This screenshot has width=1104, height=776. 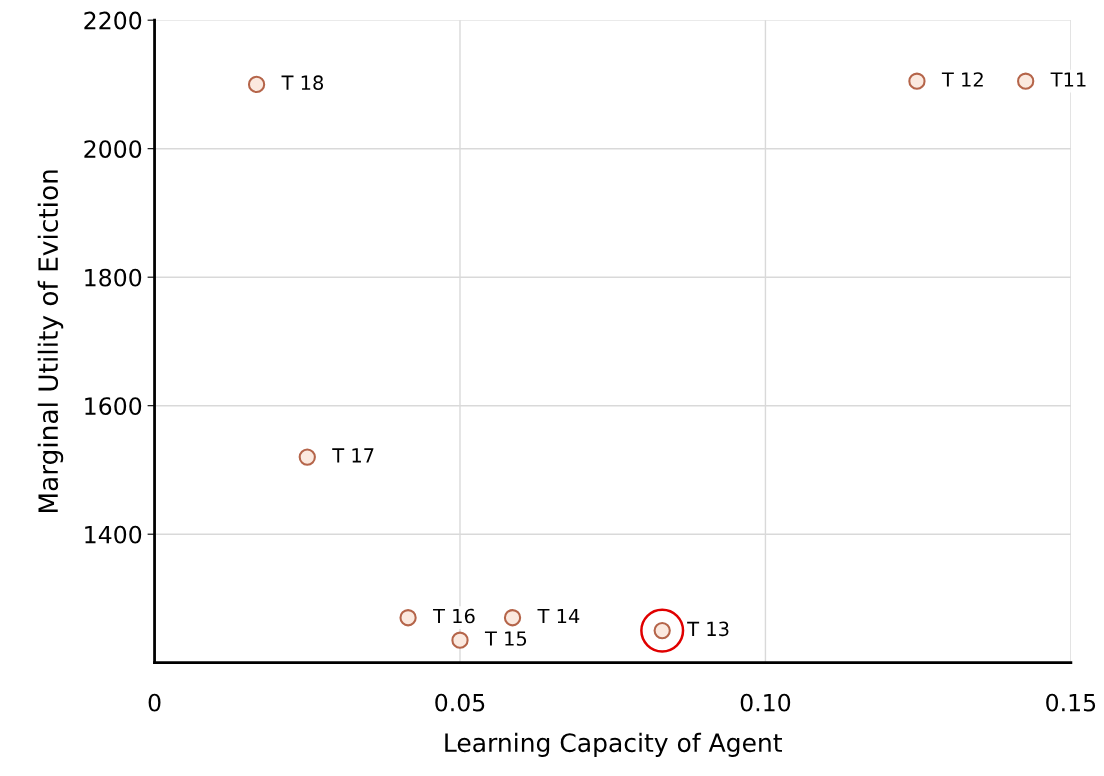 I want to click on x-tick-label: 0.05, so click(x=460, y=702).